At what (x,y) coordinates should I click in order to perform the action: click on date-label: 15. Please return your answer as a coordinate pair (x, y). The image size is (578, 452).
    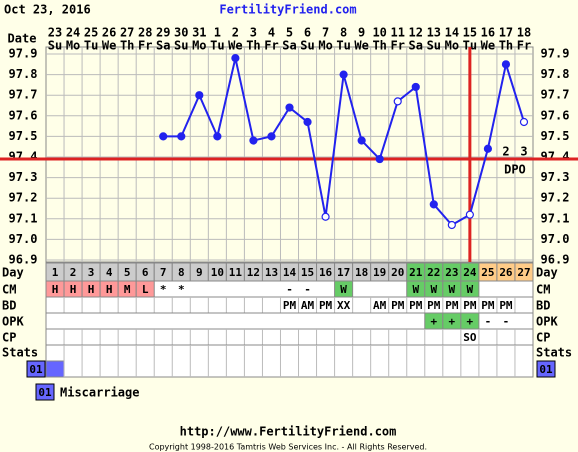
    Looking at the image, I should click on (470, 33).